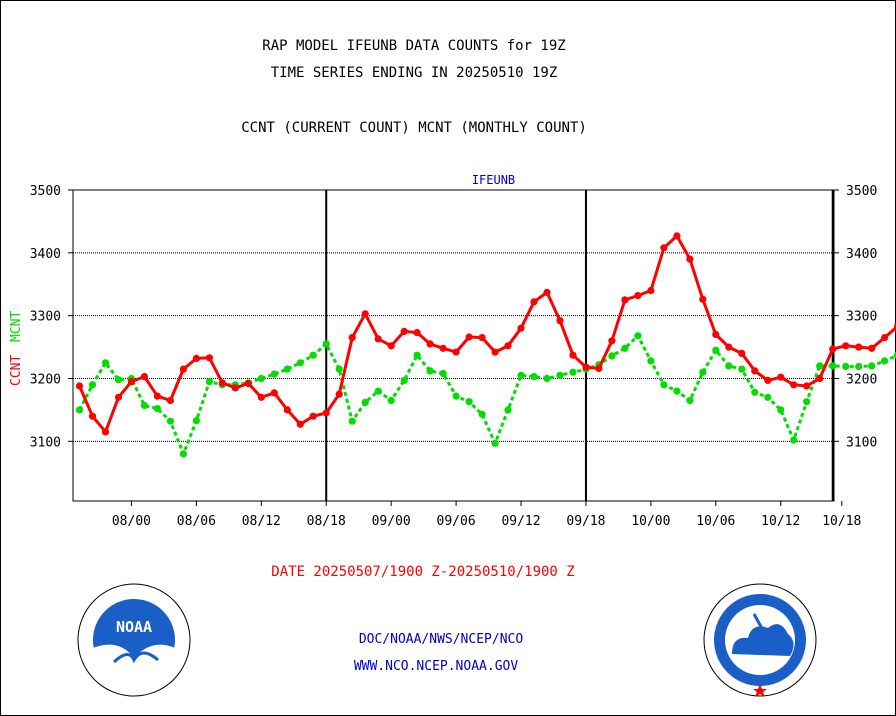  Describe the element at coordinates (414, 46) in the screenshot. I see `chart-title-line1: RAP MODEL IFEUNB DATA COUNTS for 19Z` at that location.